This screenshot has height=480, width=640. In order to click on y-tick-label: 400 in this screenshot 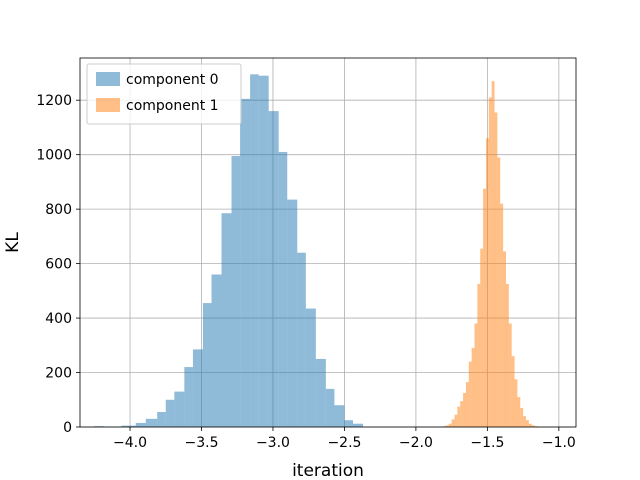, I will do `click(58, 319)`.